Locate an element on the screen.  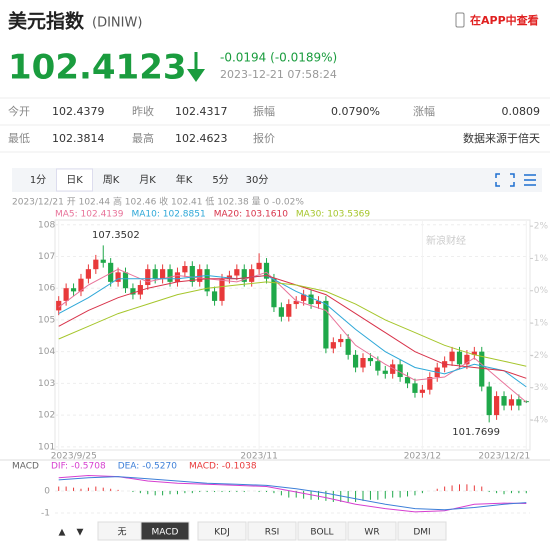
bottom-tab: WR is located at coordinates (371, 533).